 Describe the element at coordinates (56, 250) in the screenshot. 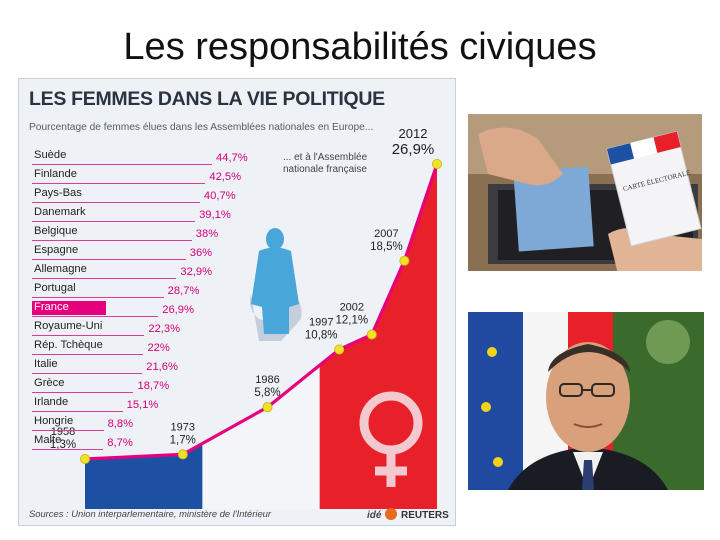

I see `country-label-espagne: Espagne` at that location.